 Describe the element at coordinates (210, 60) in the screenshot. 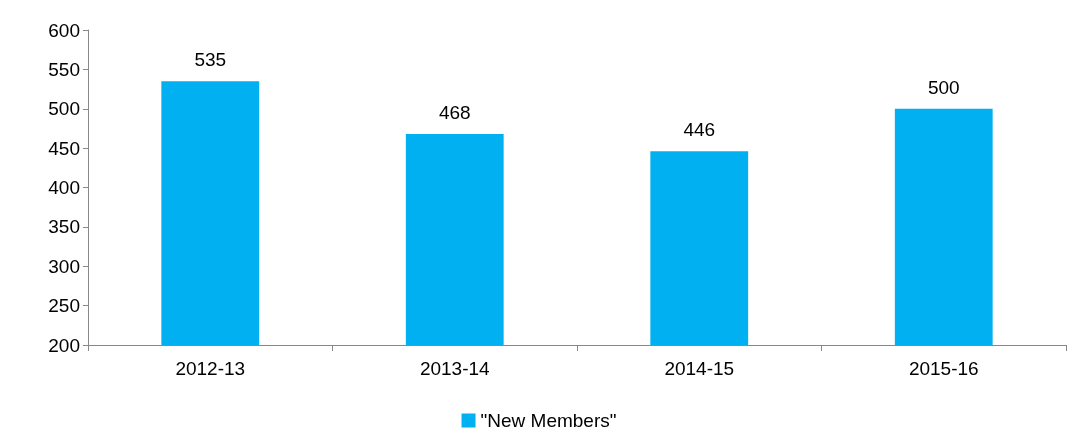

I see `data-label: 535` at that location.